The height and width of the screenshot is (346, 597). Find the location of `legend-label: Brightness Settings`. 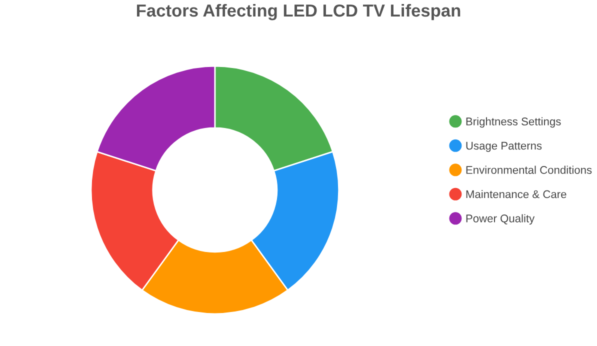

legend-label: Brightness Settings is located at coordinates (513, 122).